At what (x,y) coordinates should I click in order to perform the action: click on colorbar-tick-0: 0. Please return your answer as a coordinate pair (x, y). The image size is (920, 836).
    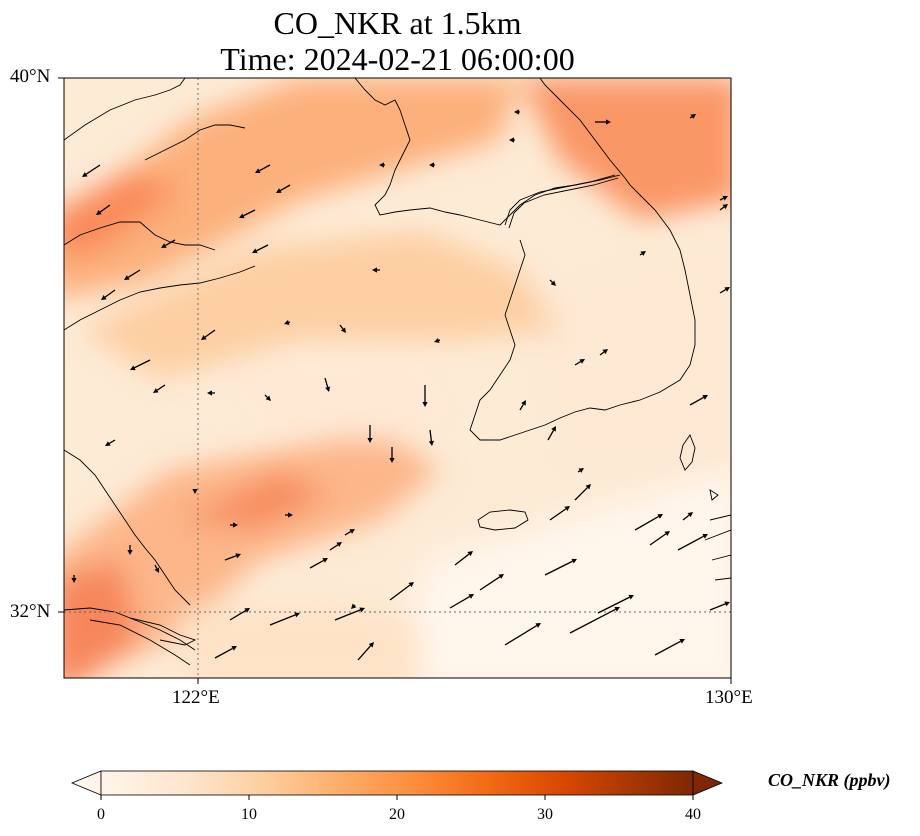
    Looking at the image, I should click on (101, 814).